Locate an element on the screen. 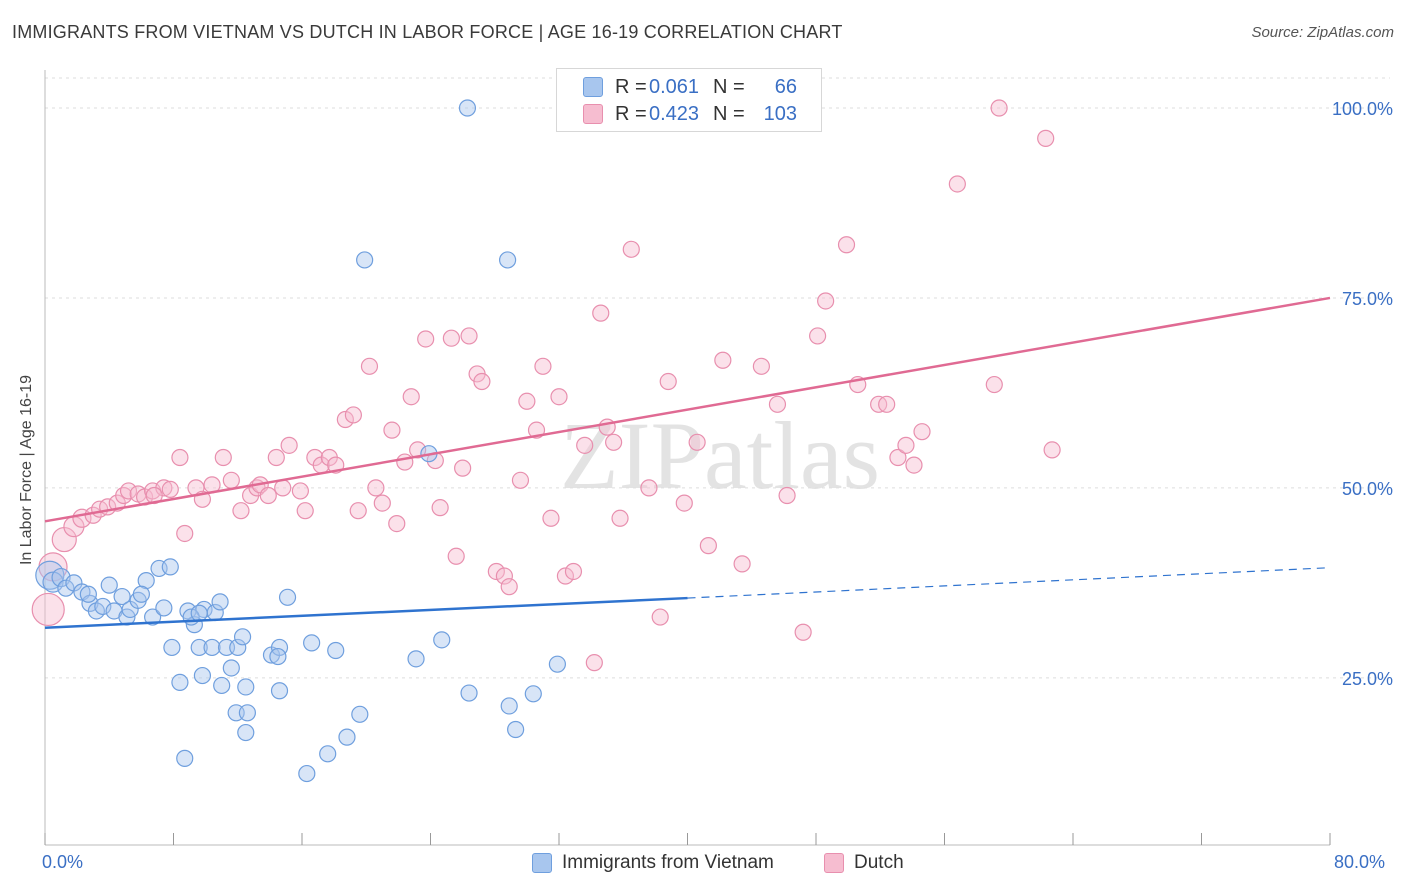 The height and width of the screenshot is (892, 1406). legend-n-value: 103 is located at coordinates (780, 113).